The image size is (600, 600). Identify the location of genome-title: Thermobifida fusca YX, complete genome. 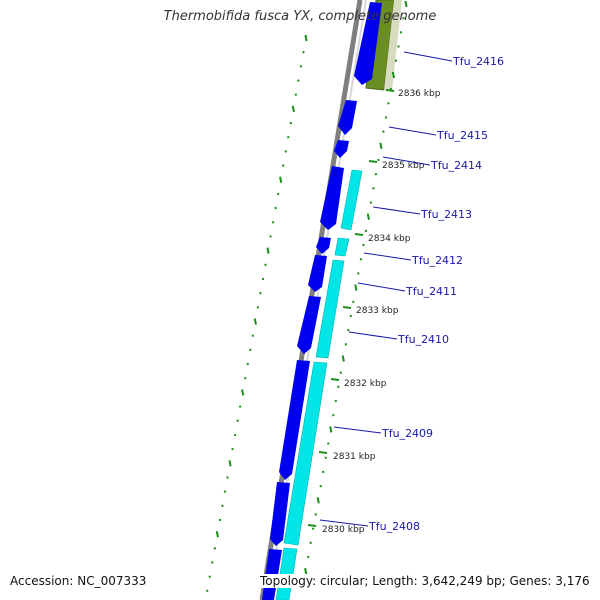
(300, 16).